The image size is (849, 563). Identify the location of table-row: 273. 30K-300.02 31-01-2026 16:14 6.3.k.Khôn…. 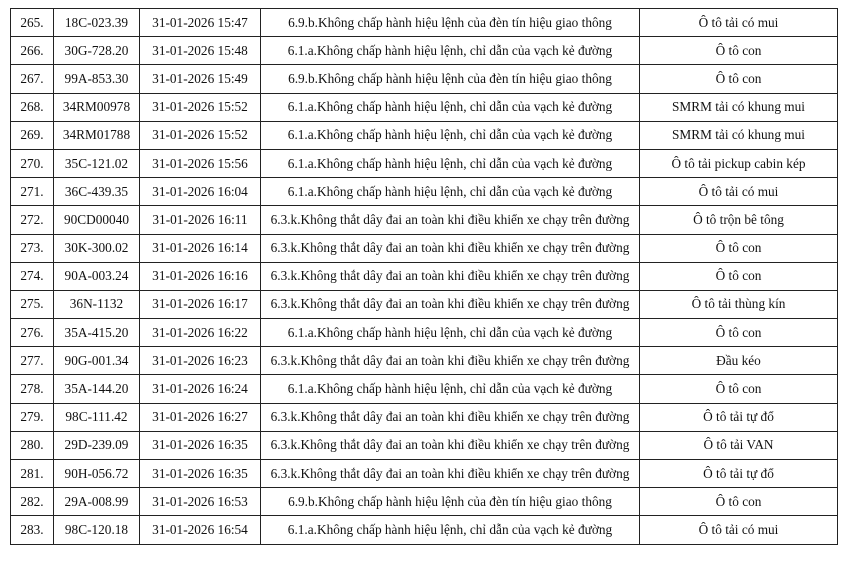
(424, 248).